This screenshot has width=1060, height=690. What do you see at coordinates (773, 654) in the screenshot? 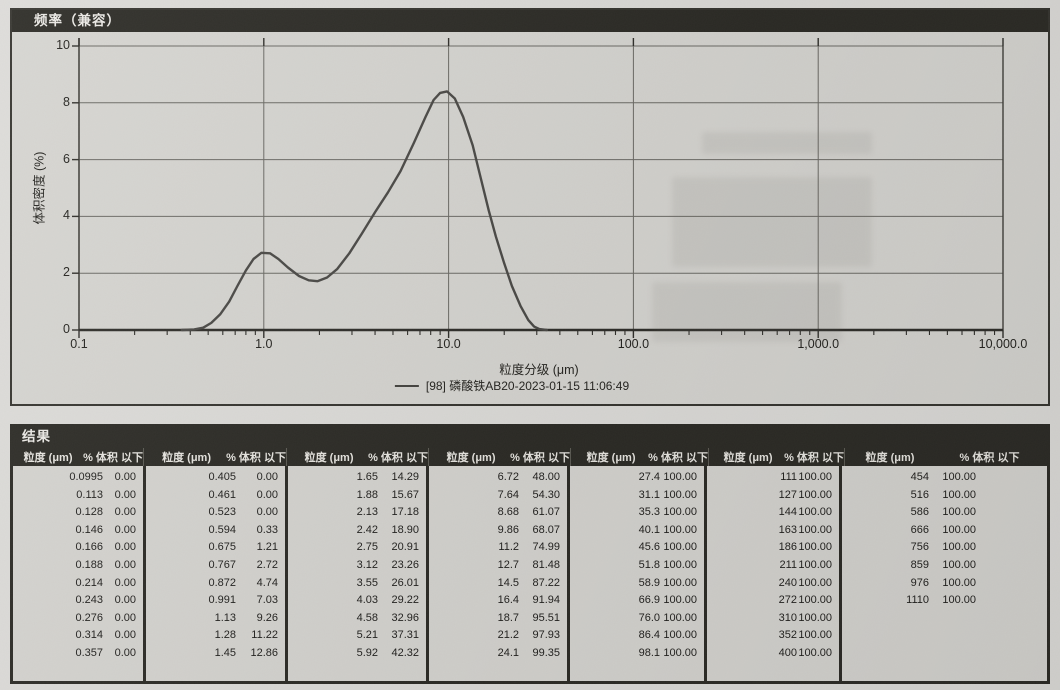
I see `table-row: 400 100.00` at bounding box center [773, 654].